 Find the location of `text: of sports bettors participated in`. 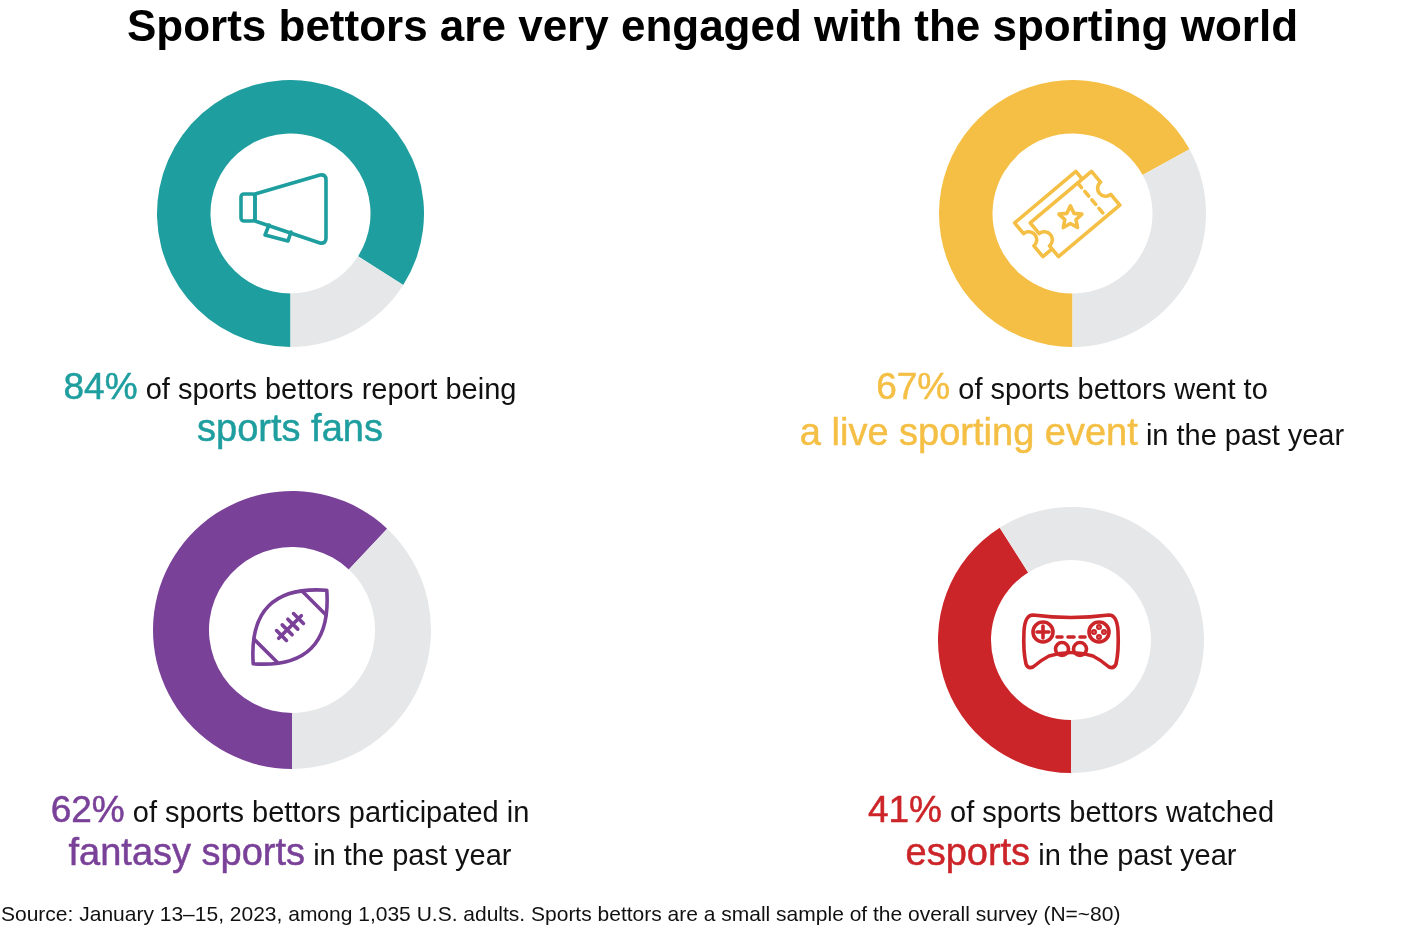

text: of sports bettors participated in is located at coordinates (331, 812).